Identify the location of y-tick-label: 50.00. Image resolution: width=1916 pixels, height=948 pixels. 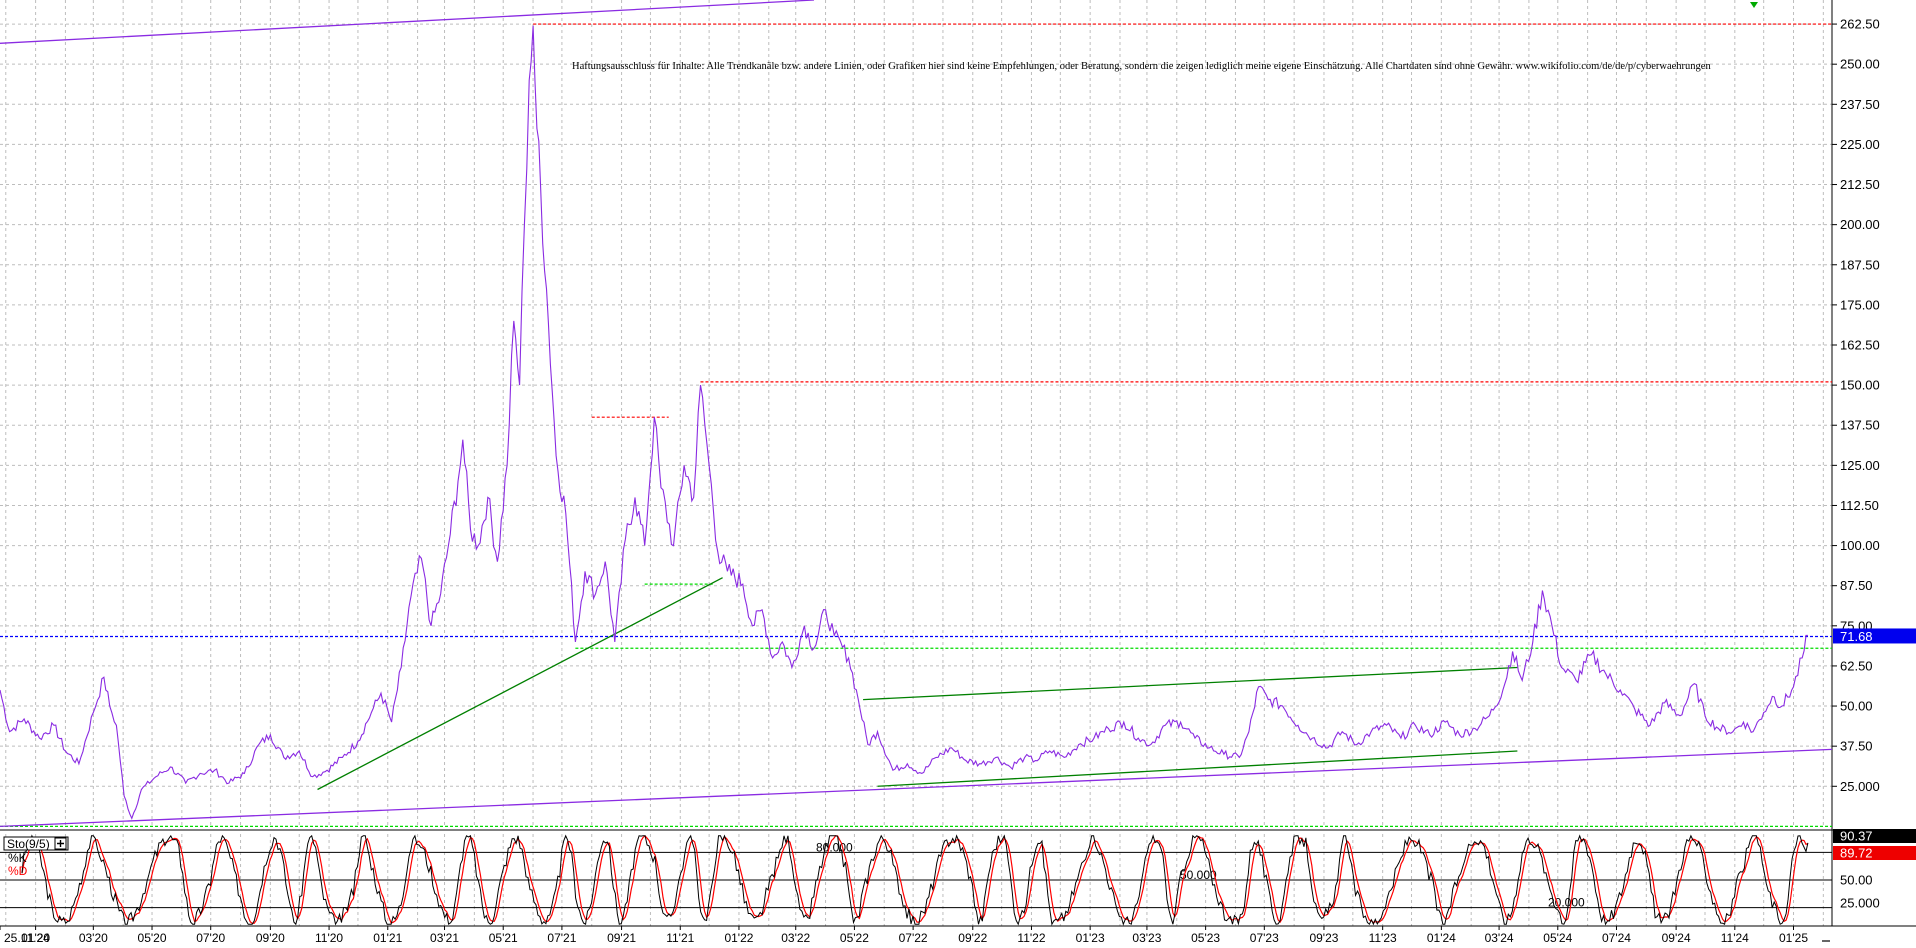
(1856, 706).